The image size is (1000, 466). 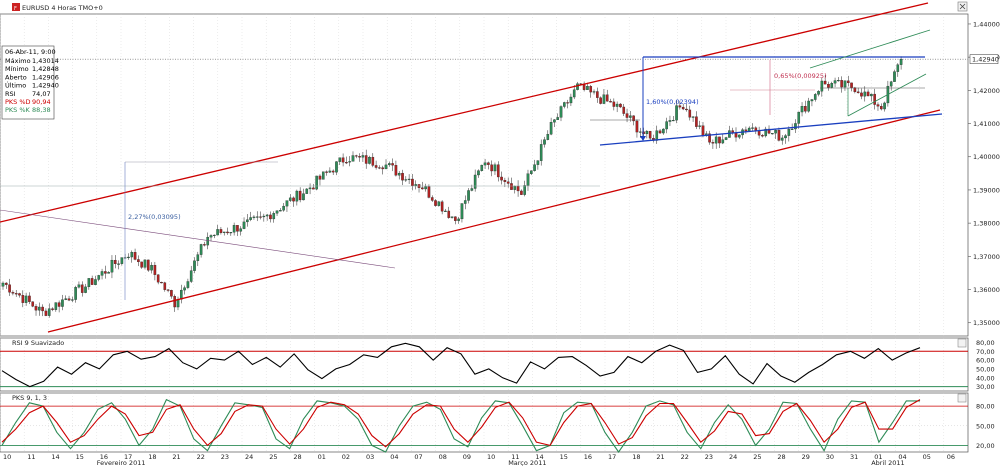 What do you see at coordinates (527, 462) in the screenshot?
I see `x-month-label: Março 2011` at bounding box center [527, 462].